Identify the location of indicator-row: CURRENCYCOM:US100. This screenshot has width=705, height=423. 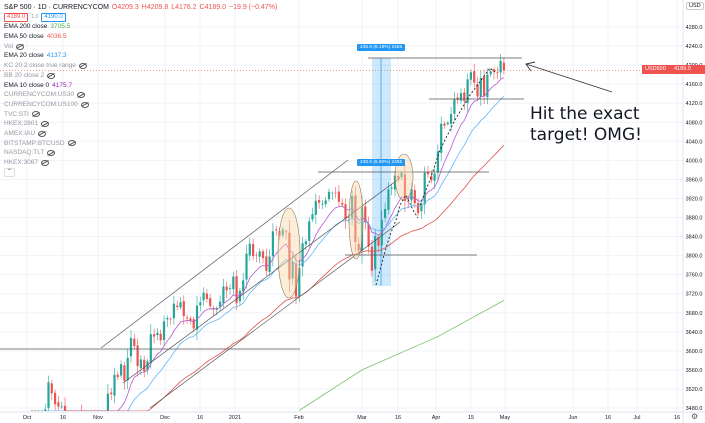
(140, 105).